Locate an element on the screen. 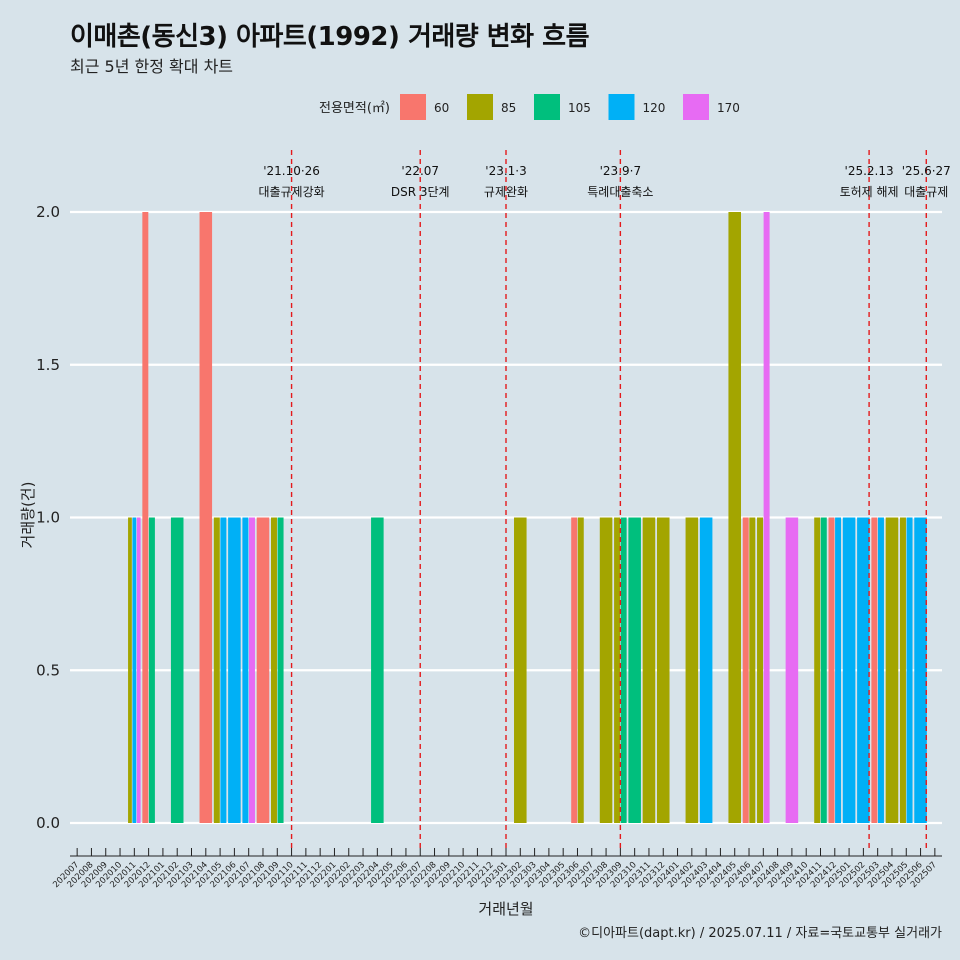  event-name-label: 특례대출축소 is located at coordinates (620, 192).